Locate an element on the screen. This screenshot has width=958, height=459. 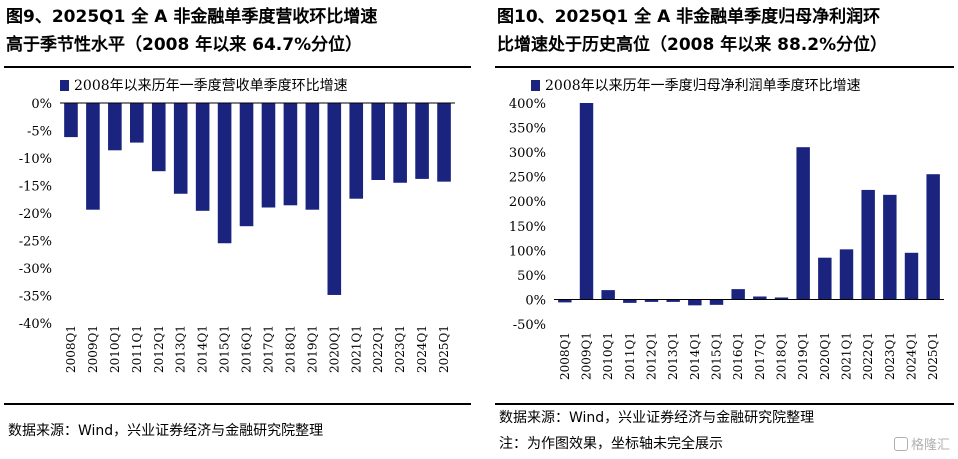
left-x-tick-label: 2019Q1 is located at coordinates (312, 349).